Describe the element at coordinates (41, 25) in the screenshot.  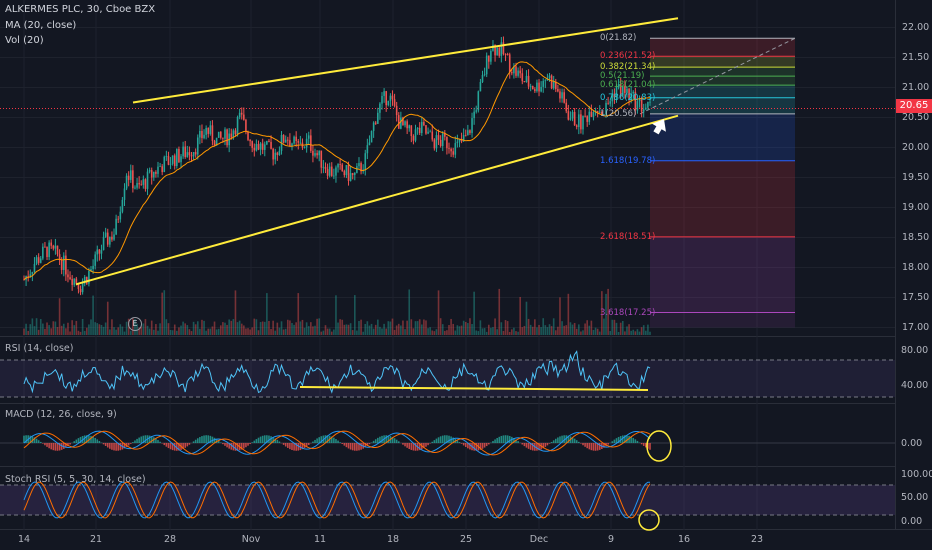
I see `ma-legend: MA (20, close)` at that location.